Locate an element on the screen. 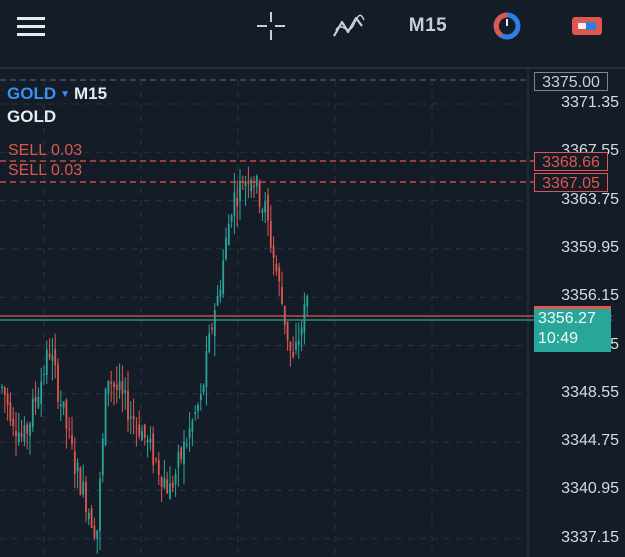  order-label-sell-1: SELL 0.03 is located at coordinates (45, 150).